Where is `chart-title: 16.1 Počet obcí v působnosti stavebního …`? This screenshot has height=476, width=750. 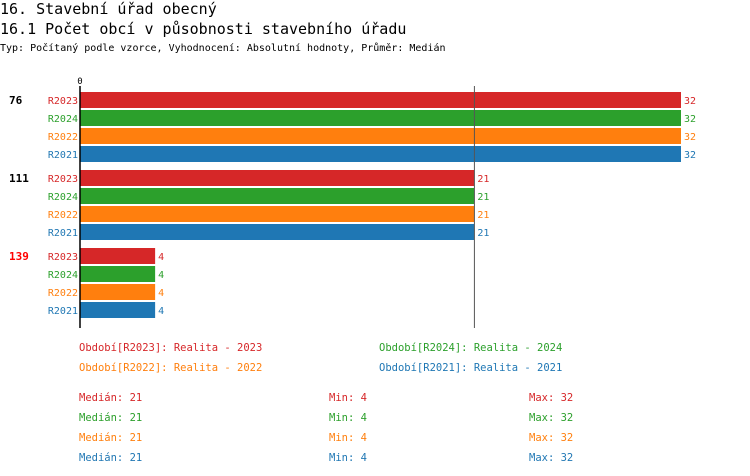 chart-title: 16.1 Počet obcí v působnosti stavebního … is located at coordinates (203, 29).